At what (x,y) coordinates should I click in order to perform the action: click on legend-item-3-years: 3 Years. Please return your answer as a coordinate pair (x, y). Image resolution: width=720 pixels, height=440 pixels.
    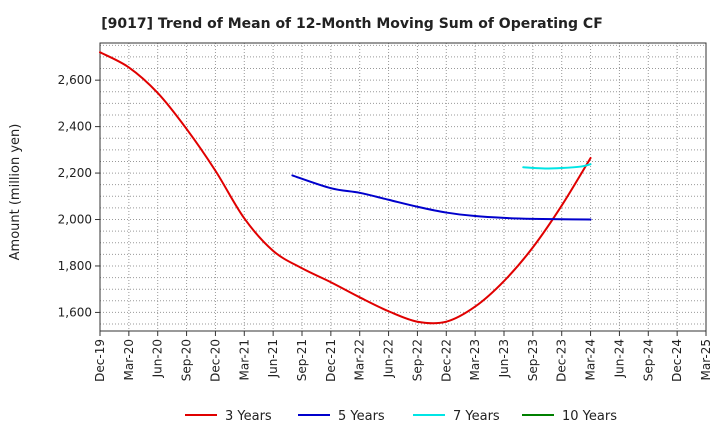
    Looking at the image, I should click on (228, 416).